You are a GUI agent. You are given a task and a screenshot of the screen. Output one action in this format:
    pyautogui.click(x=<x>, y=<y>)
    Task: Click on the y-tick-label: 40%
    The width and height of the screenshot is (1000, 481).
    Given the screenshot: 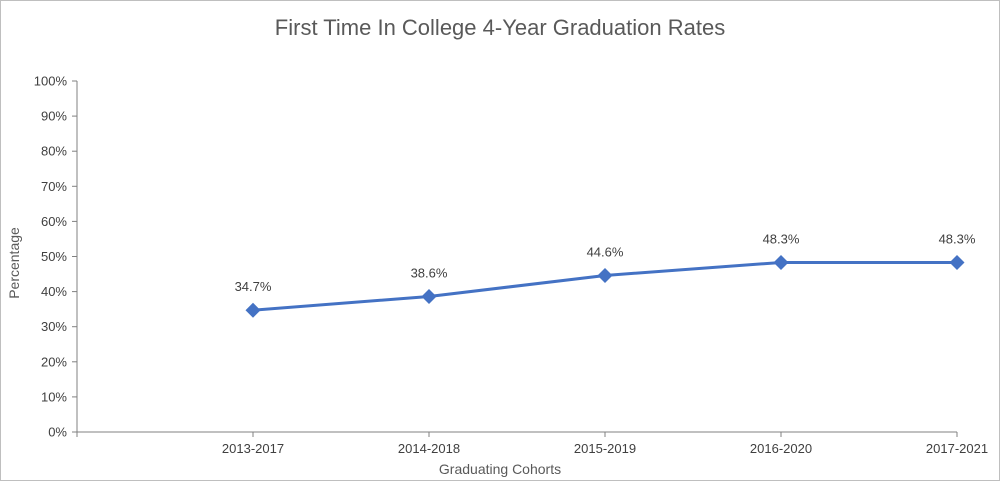 What is the action you would take?
    pyautogui.click(x=54, y=291)
    